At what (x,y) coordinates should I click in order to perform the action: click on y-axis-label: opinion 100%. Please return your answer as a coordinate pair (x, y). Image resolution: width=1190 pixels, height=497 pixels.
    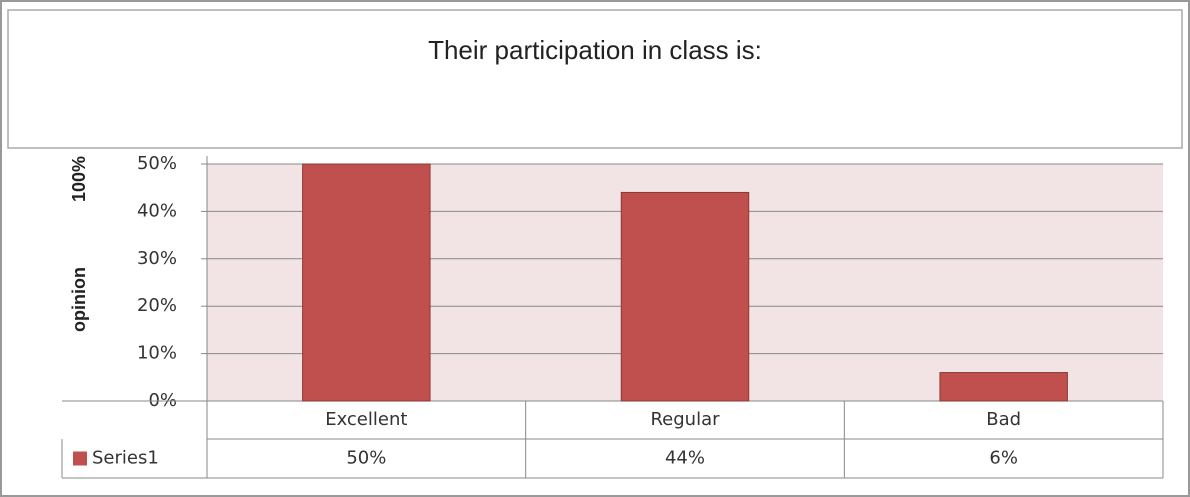
    Looking at the image, I should click on (79, 244).